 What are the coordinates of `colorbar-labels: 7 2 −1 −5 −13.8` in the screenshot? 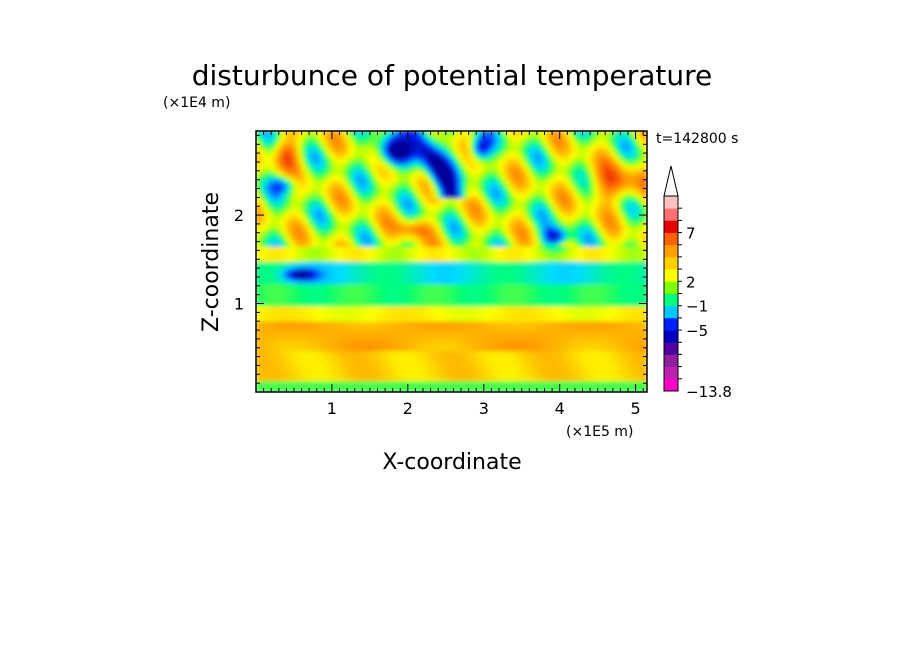 It's located at (709, 313).